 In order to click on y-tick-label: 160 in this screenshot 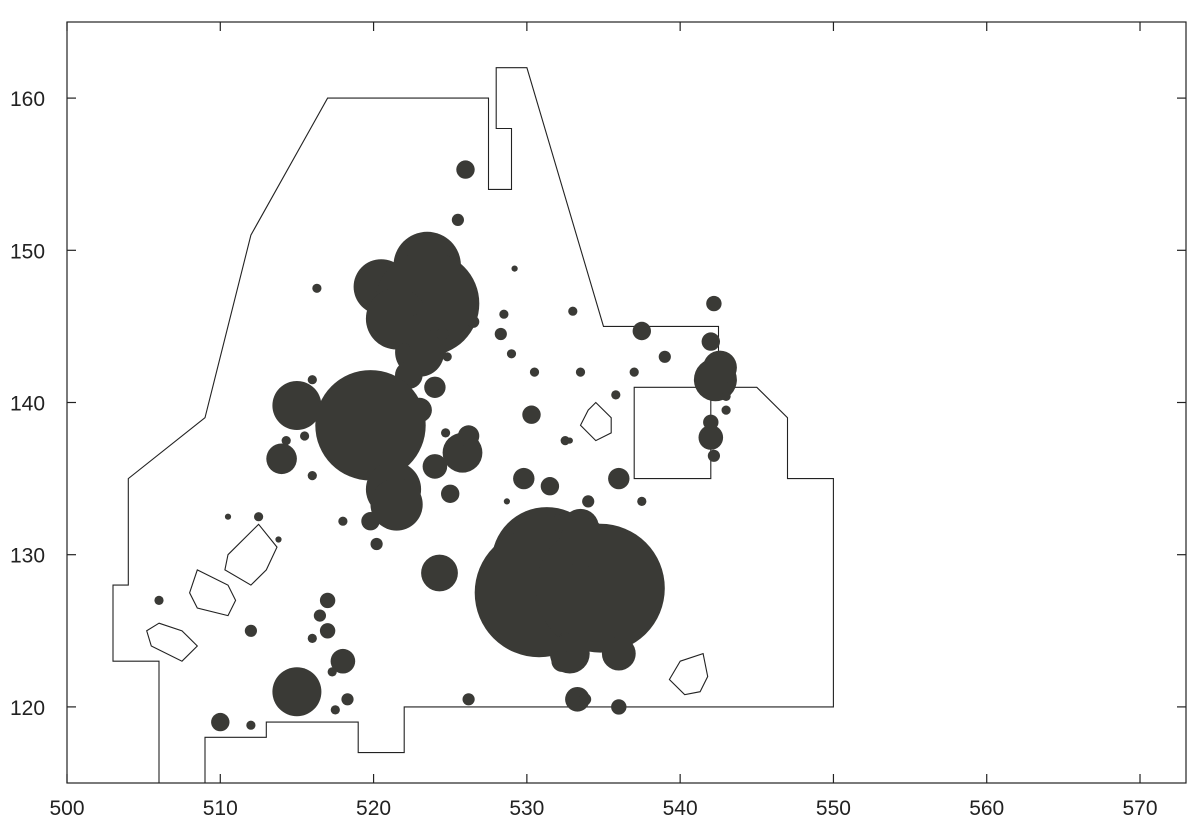, I will do `click(27, 99)`.